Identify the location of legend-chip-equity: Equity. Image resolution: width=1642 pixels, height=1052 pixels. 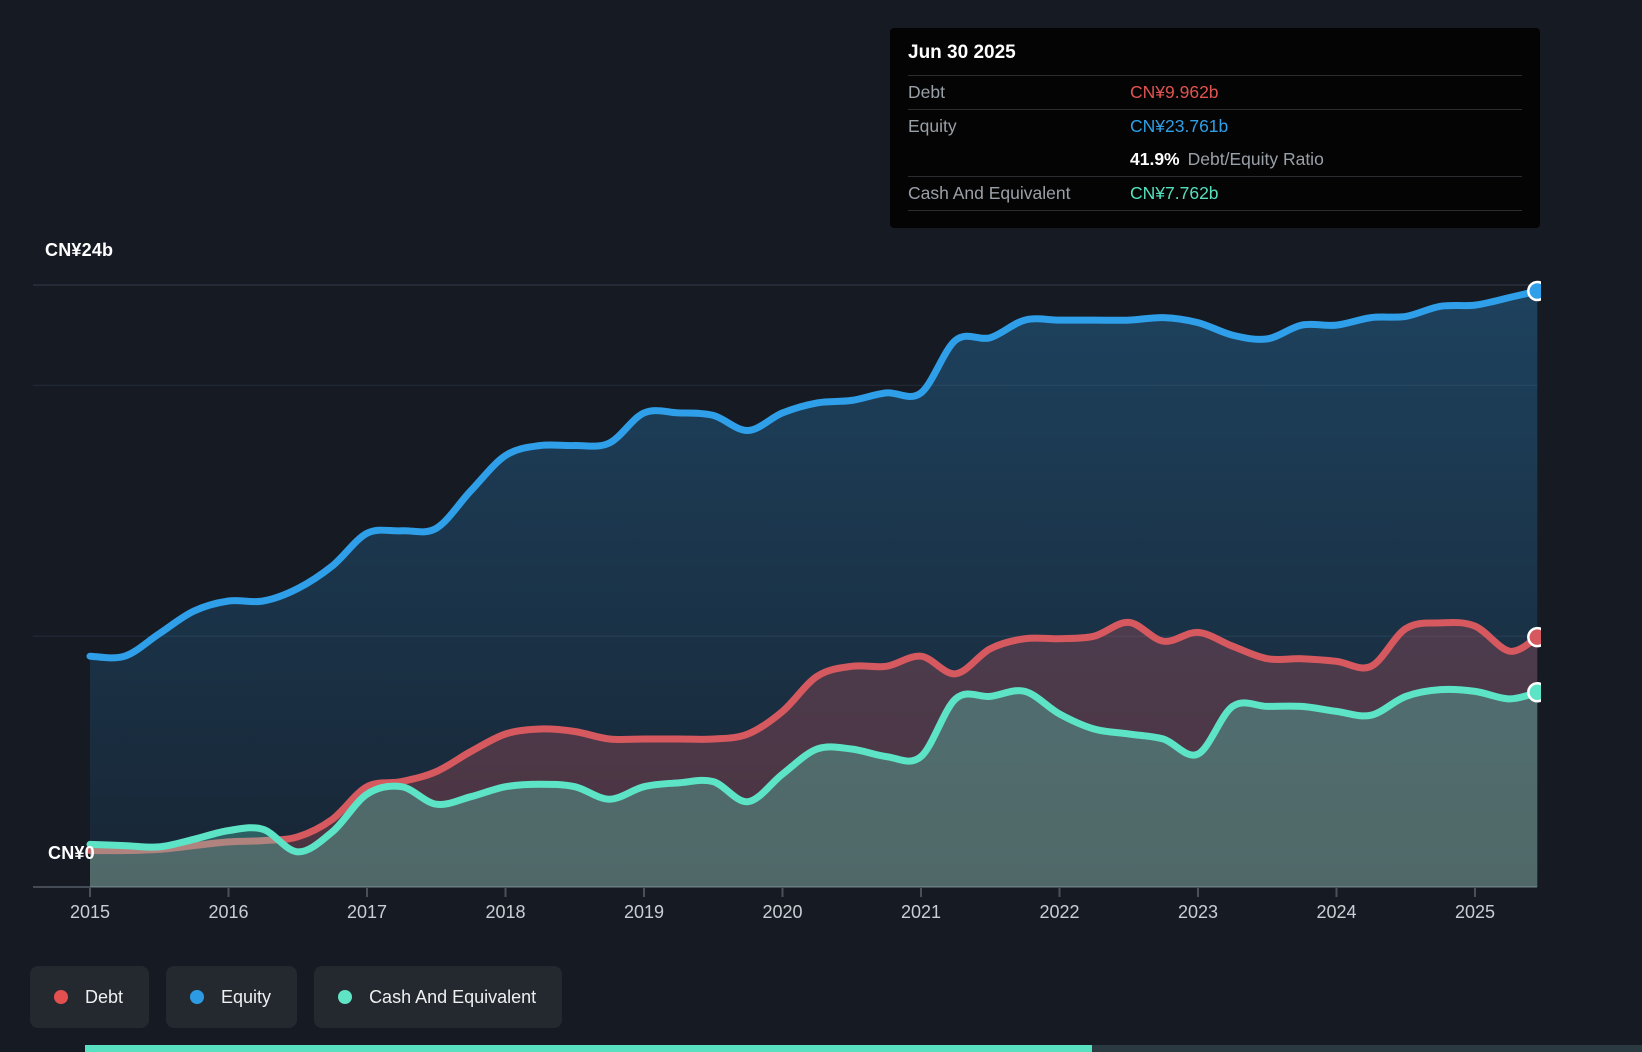
(232, 997).